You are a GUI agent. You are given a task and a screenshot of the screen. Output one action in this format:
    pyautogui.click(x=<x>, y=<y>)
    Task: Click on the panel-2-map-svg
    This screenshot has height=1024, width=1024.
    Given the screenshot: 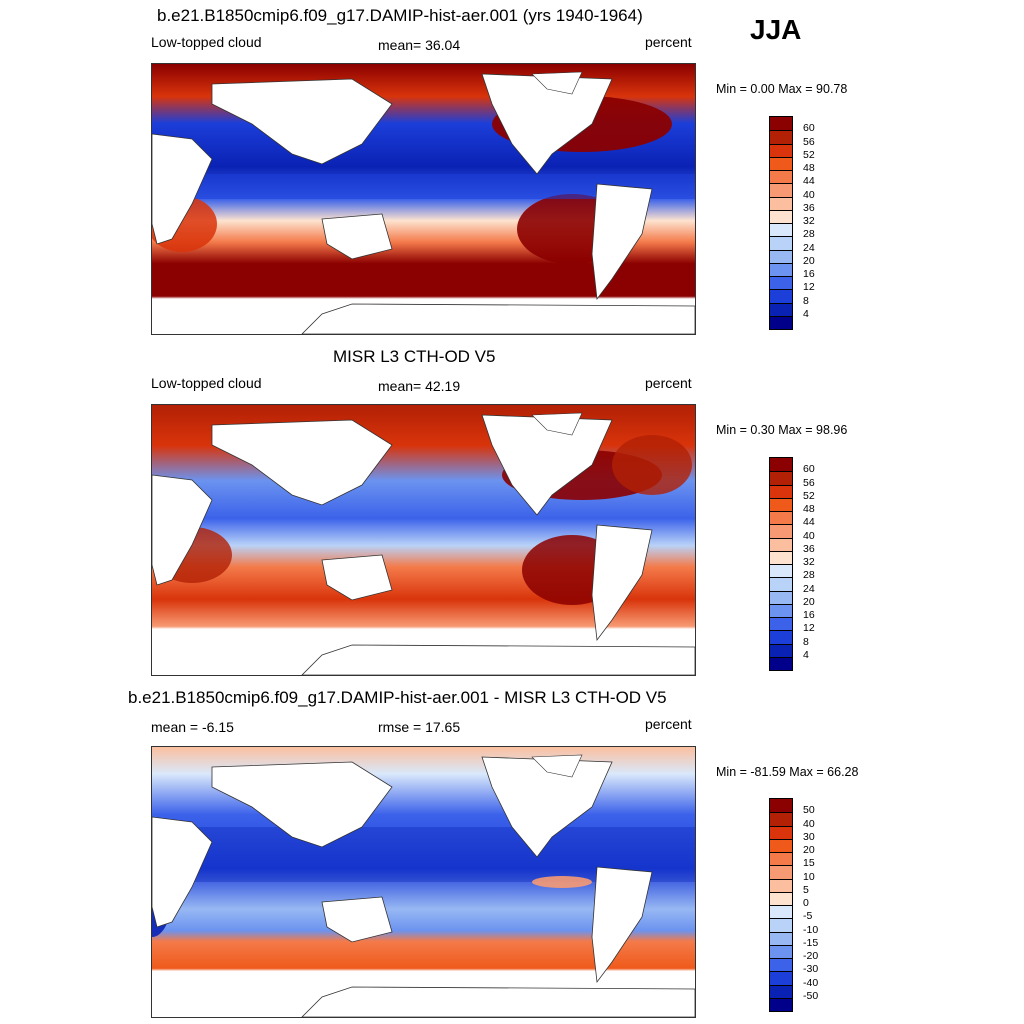 What is the action you would take?
    pyautogui.click(x=423, y=540)
    